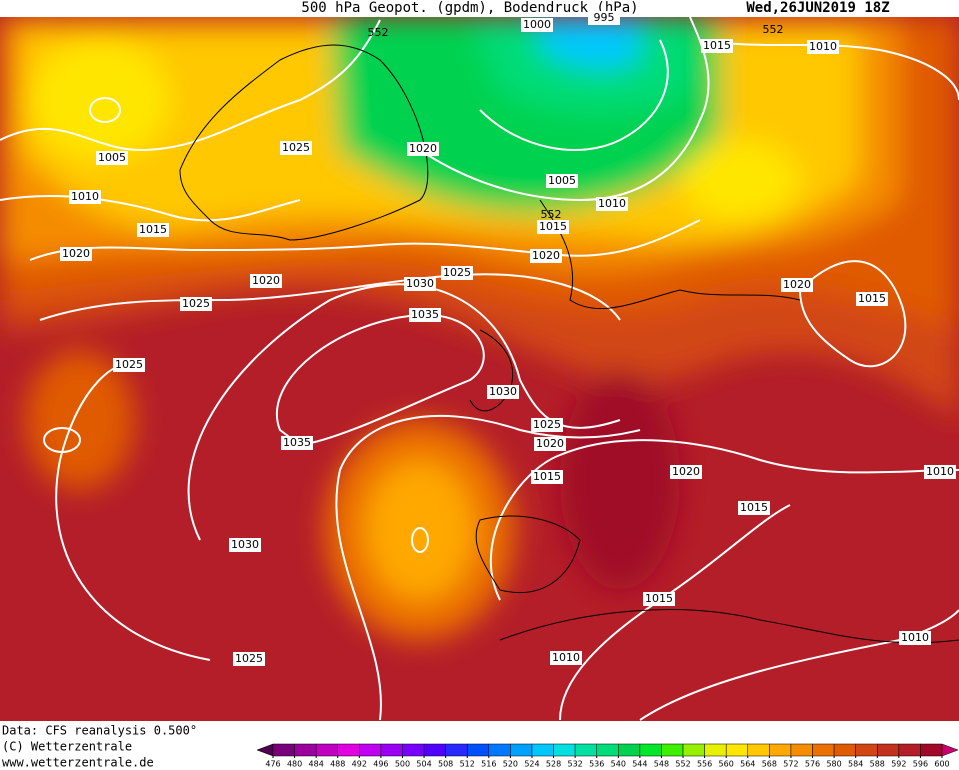 Image resolution: width=959 pixels, height=770 pixels. Describe the element at coordinates (99, 731) in the screenshot. I see `footer-source: Data: CFS reanalysis 0.500°` at that location.